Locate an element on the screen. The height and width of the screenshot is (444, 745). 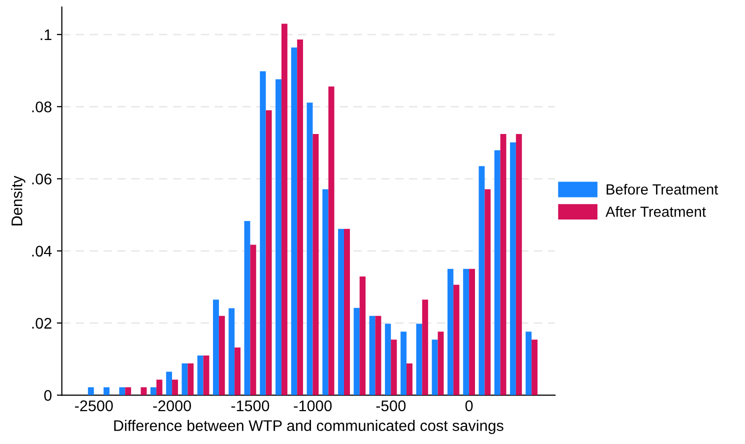
legend-label: After Treatment is located at coordinates (656, 211).